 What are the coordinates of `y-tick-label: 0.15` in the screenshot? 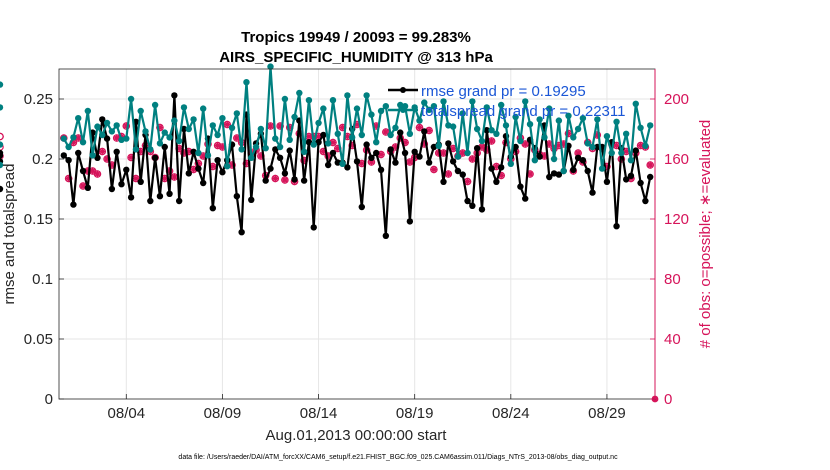 It's located at (38, 219).